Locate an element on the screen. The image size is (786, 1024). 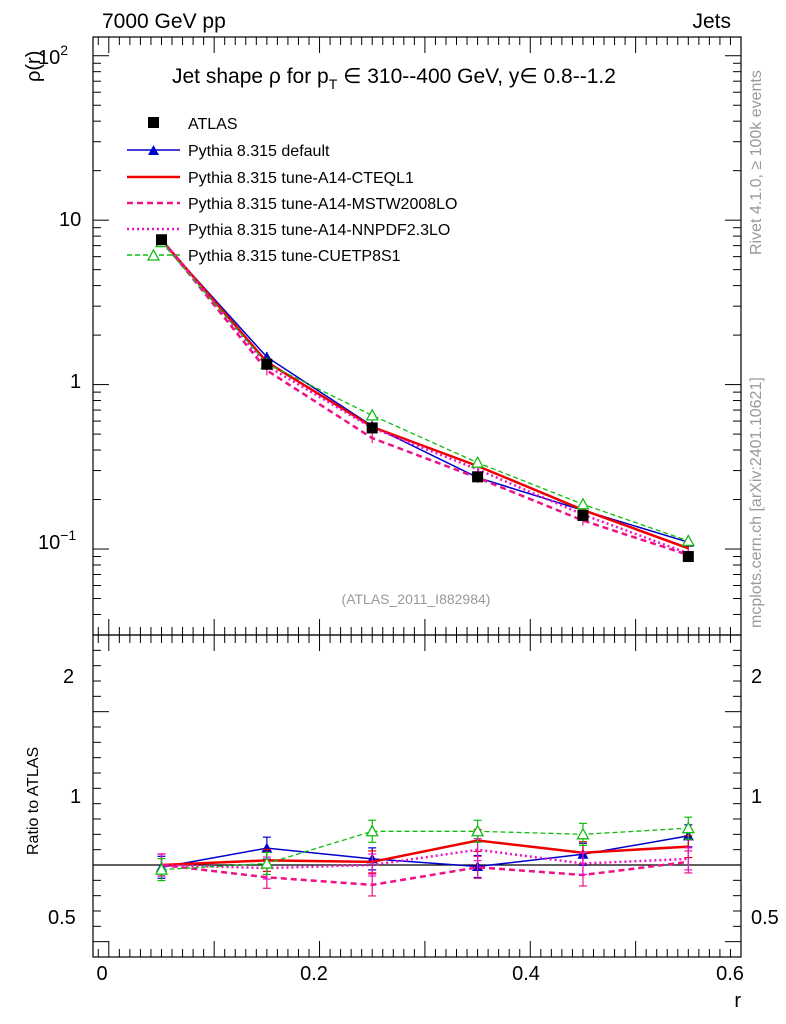
ratio-line-mstw is located at coordinates (425, 873).